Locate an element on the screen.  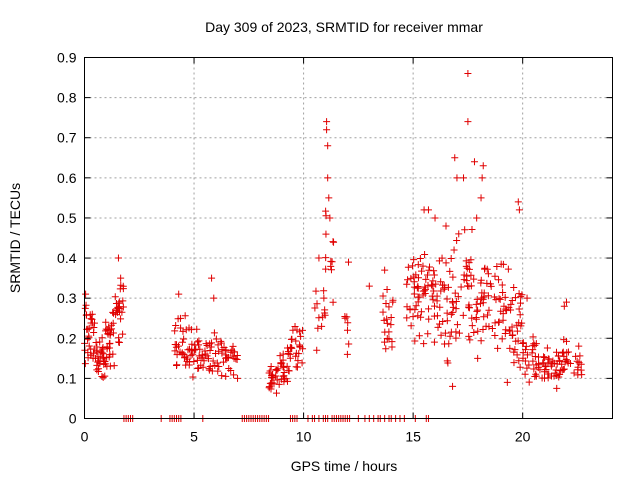
y-tick-label: 0.9 is located at coordinates (67, 58).